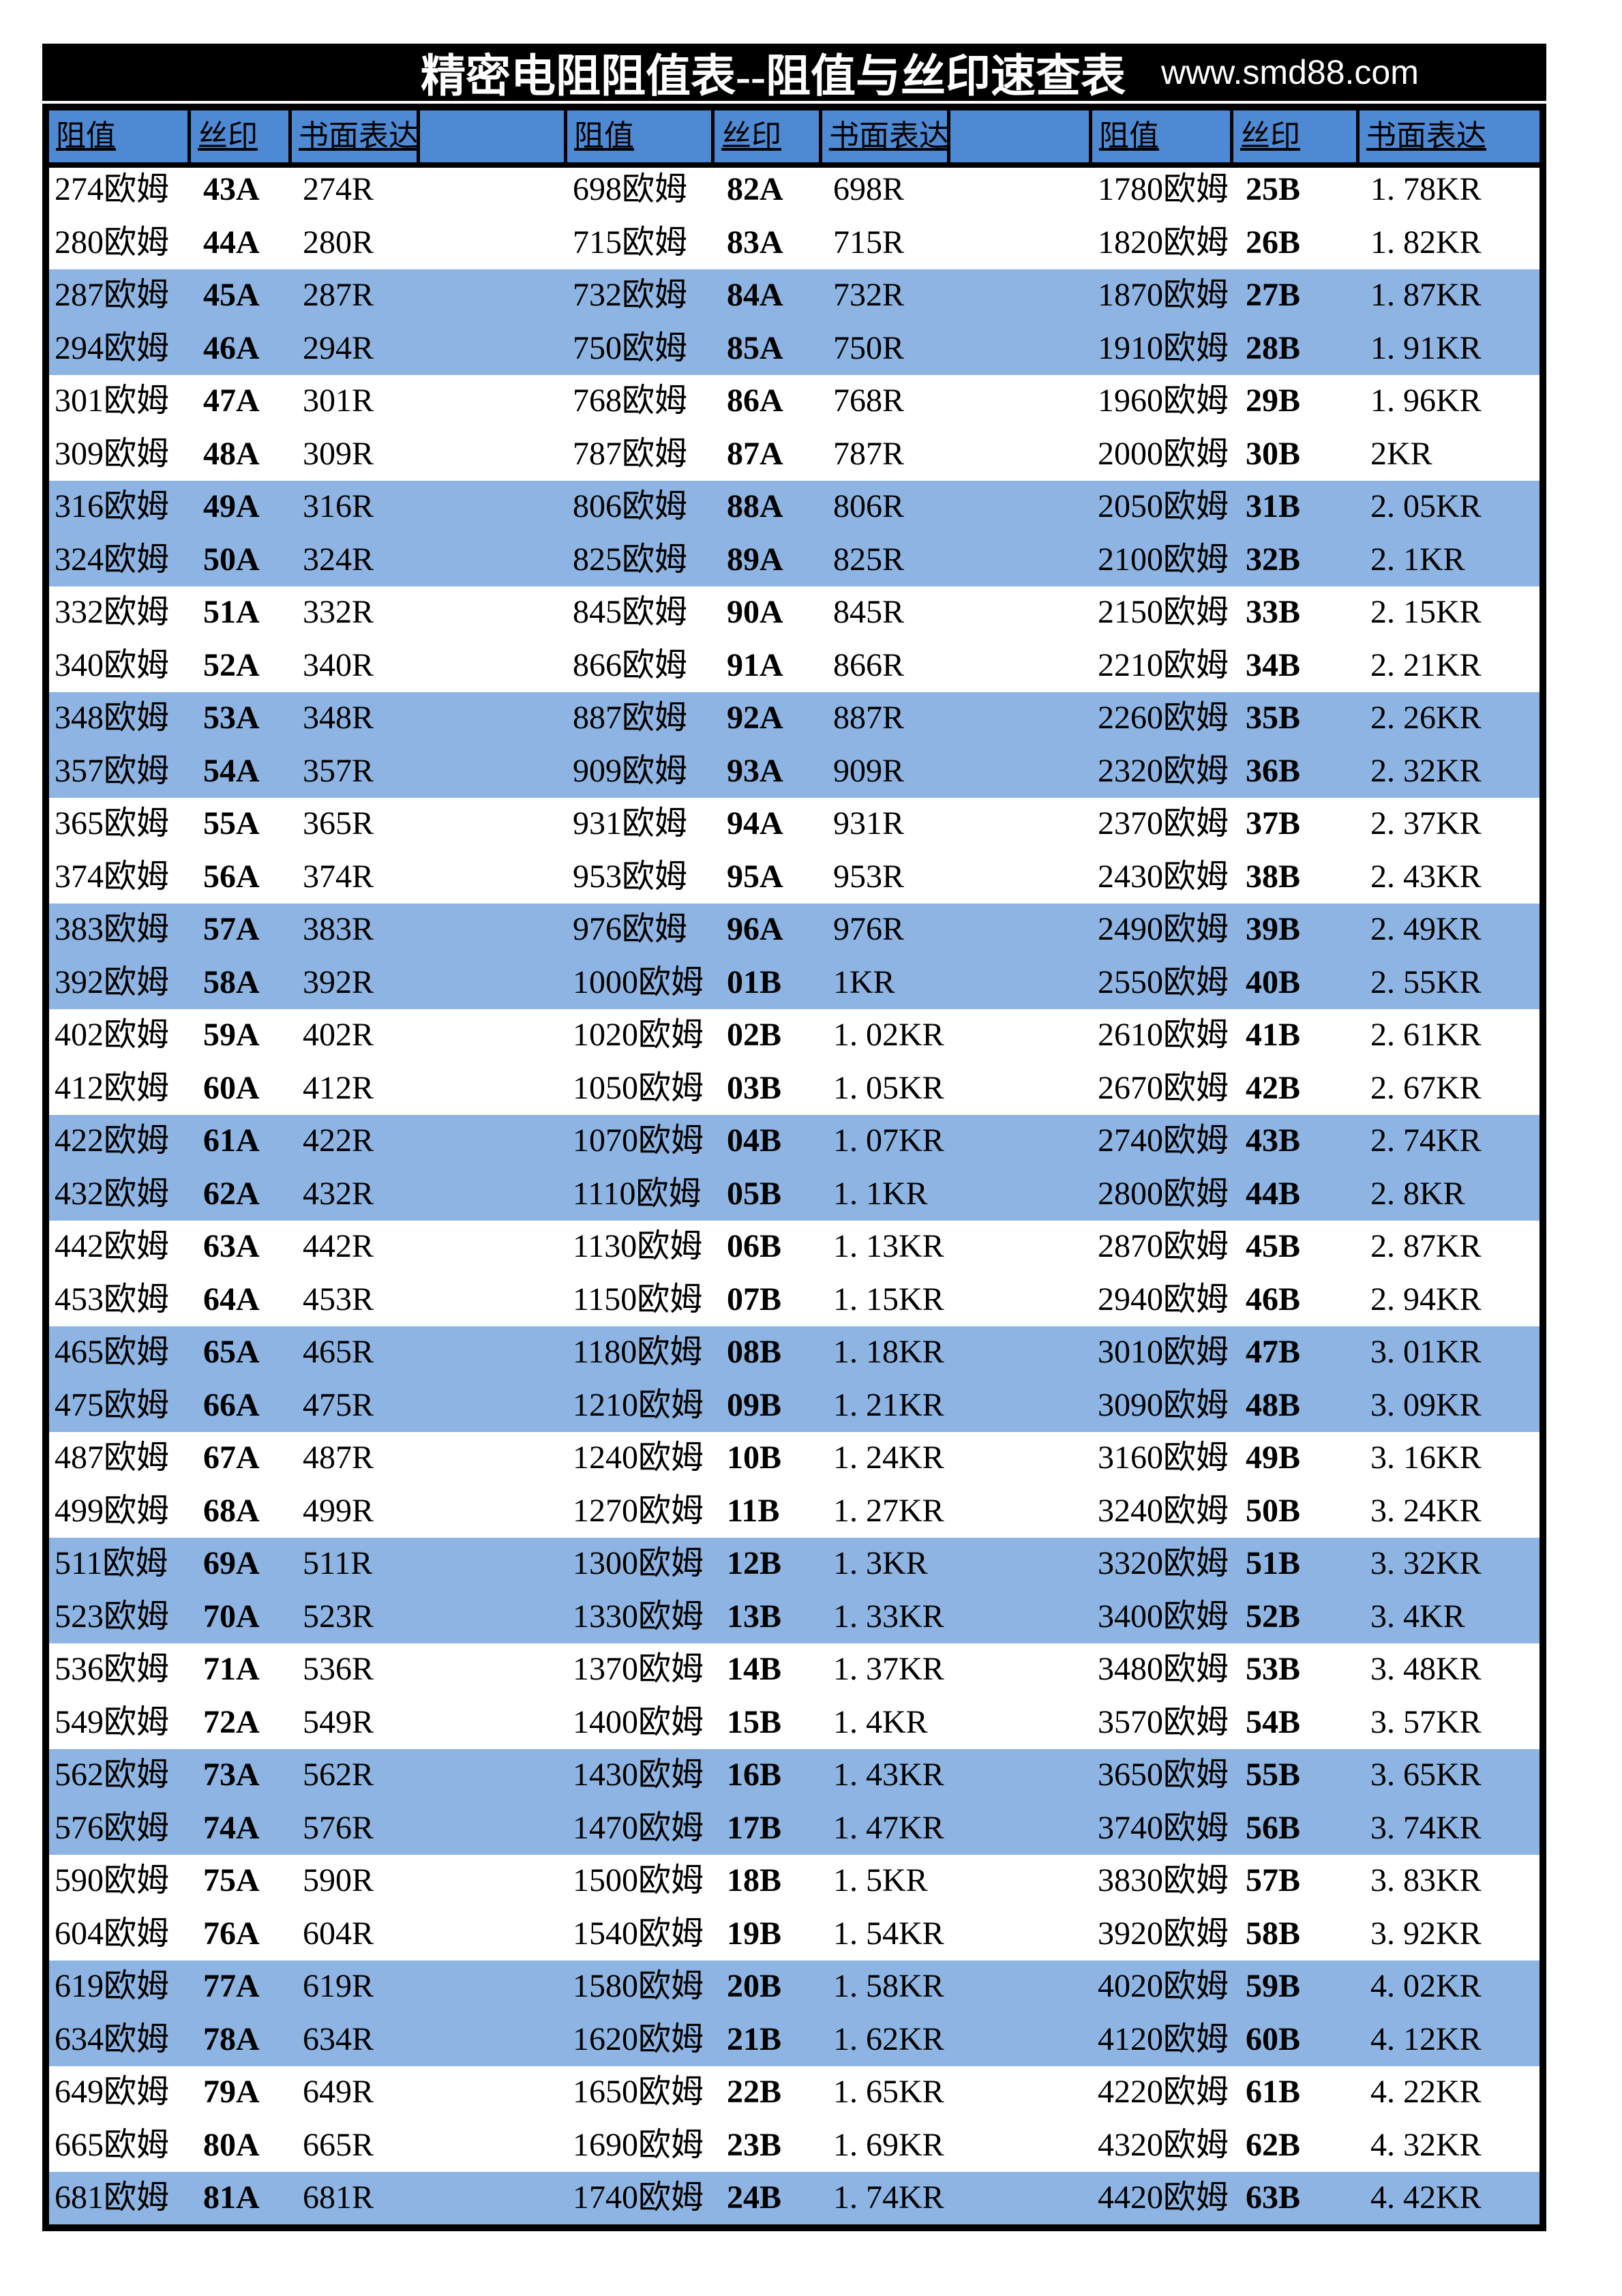 The height and width of the screenshot is (2296, 1622). I want to click on cell-resistance: 931欧姆, so click(630, 824).